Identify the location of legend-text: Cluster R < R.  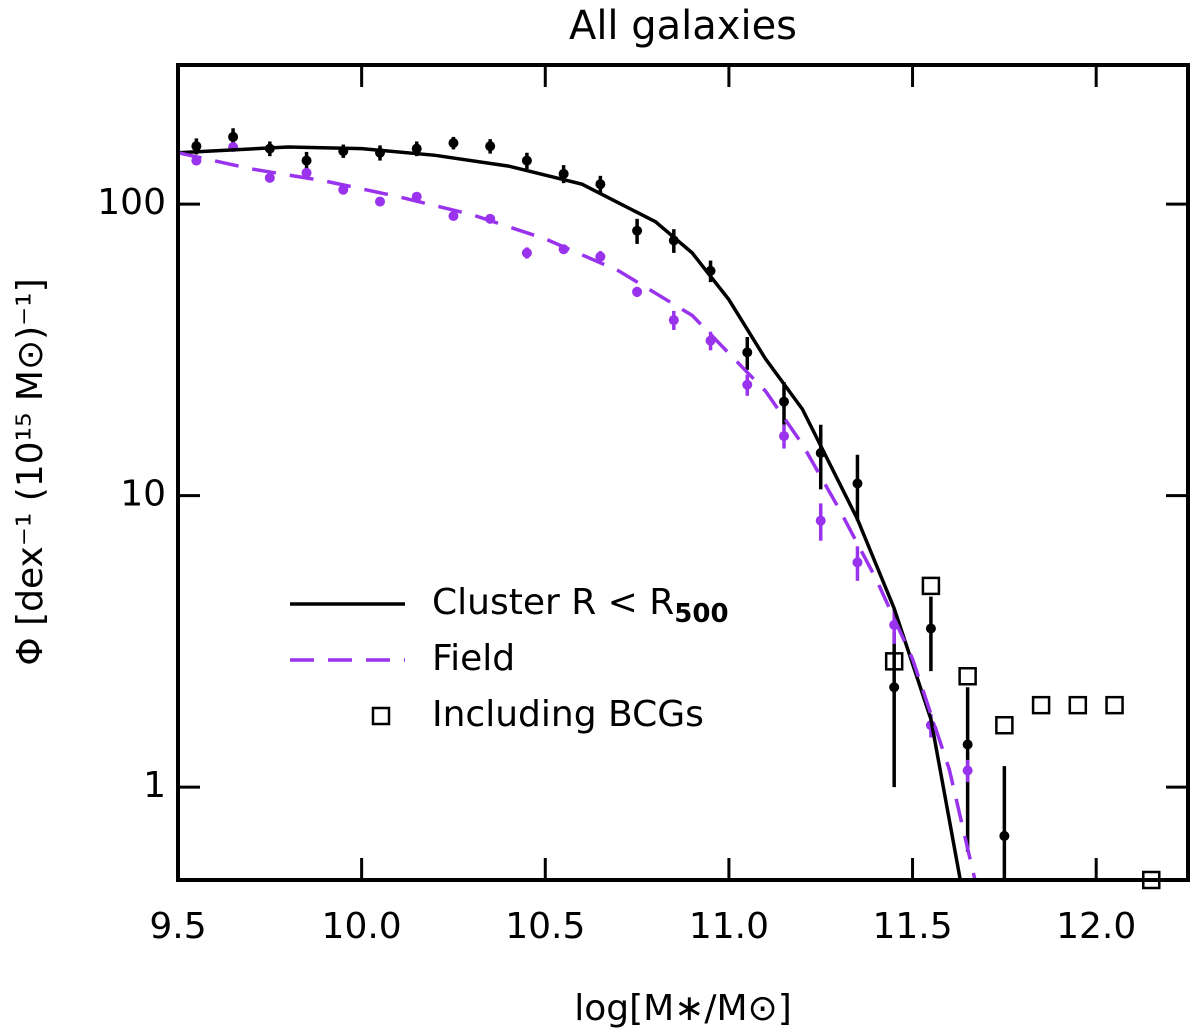
(553, 602).